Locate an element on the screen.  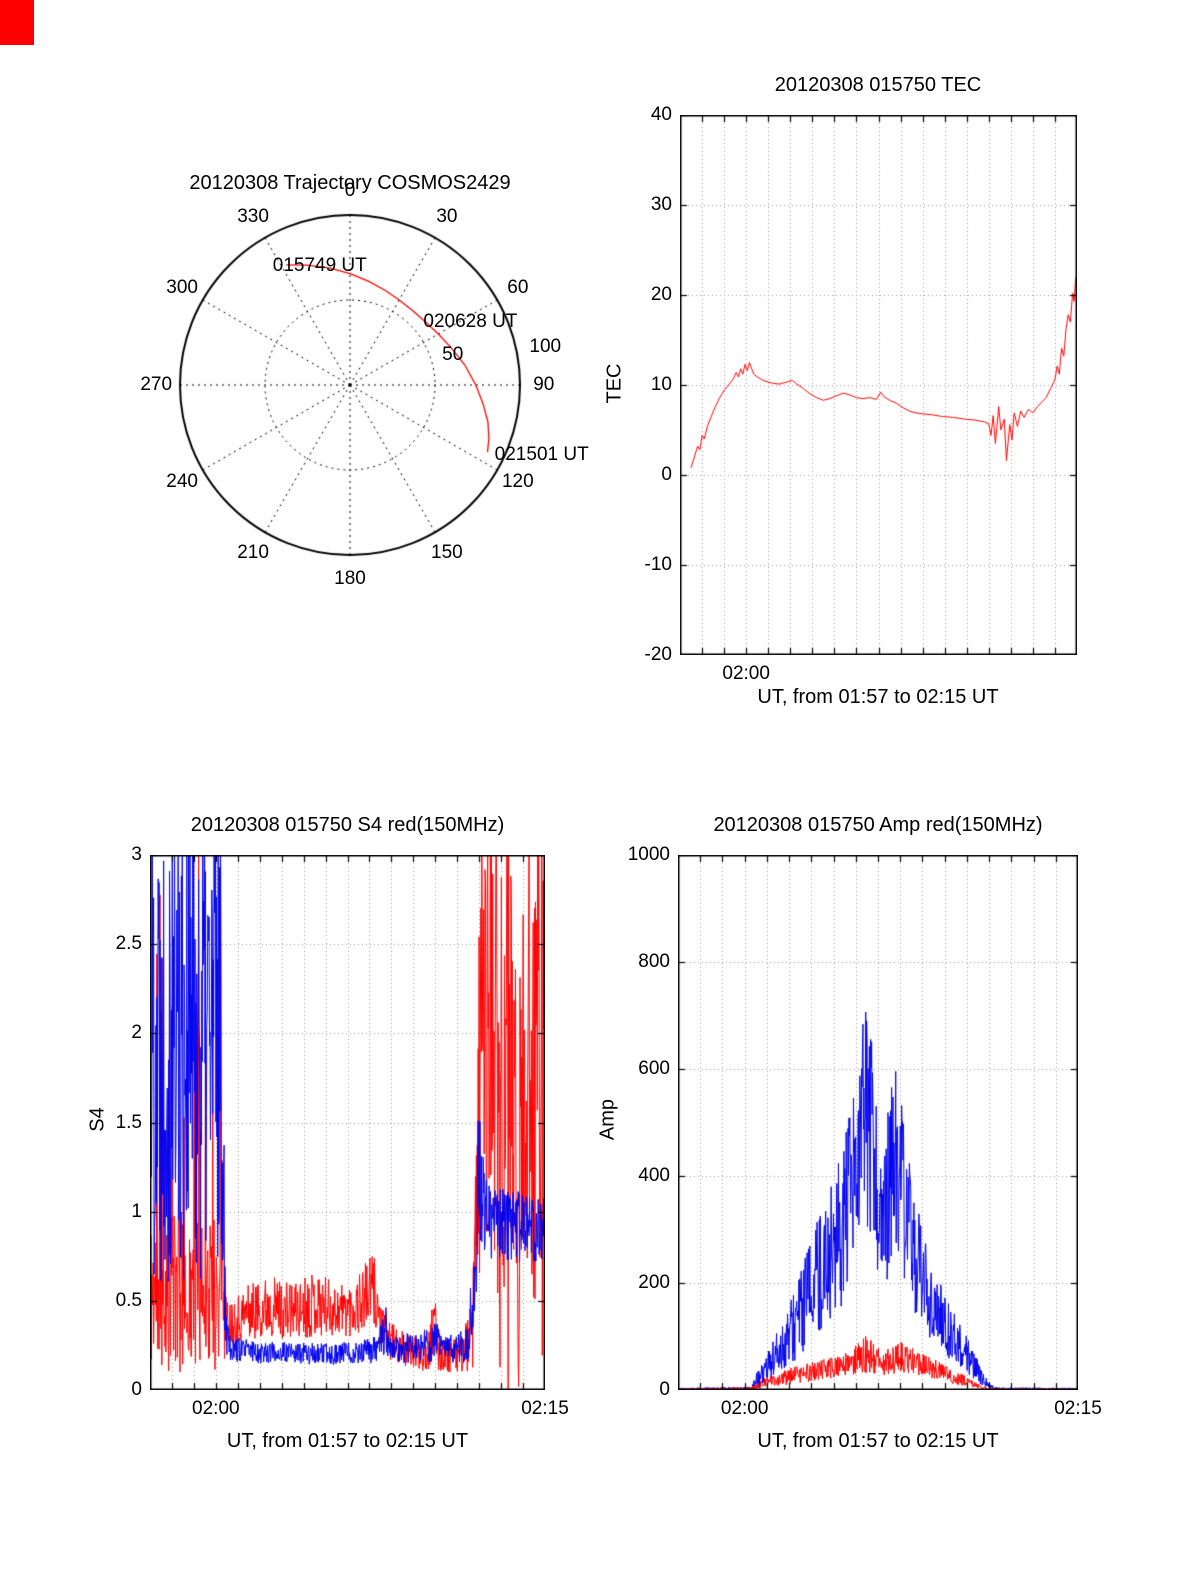
y-tick-label: 2.5 is located at coordinates (128, 944).